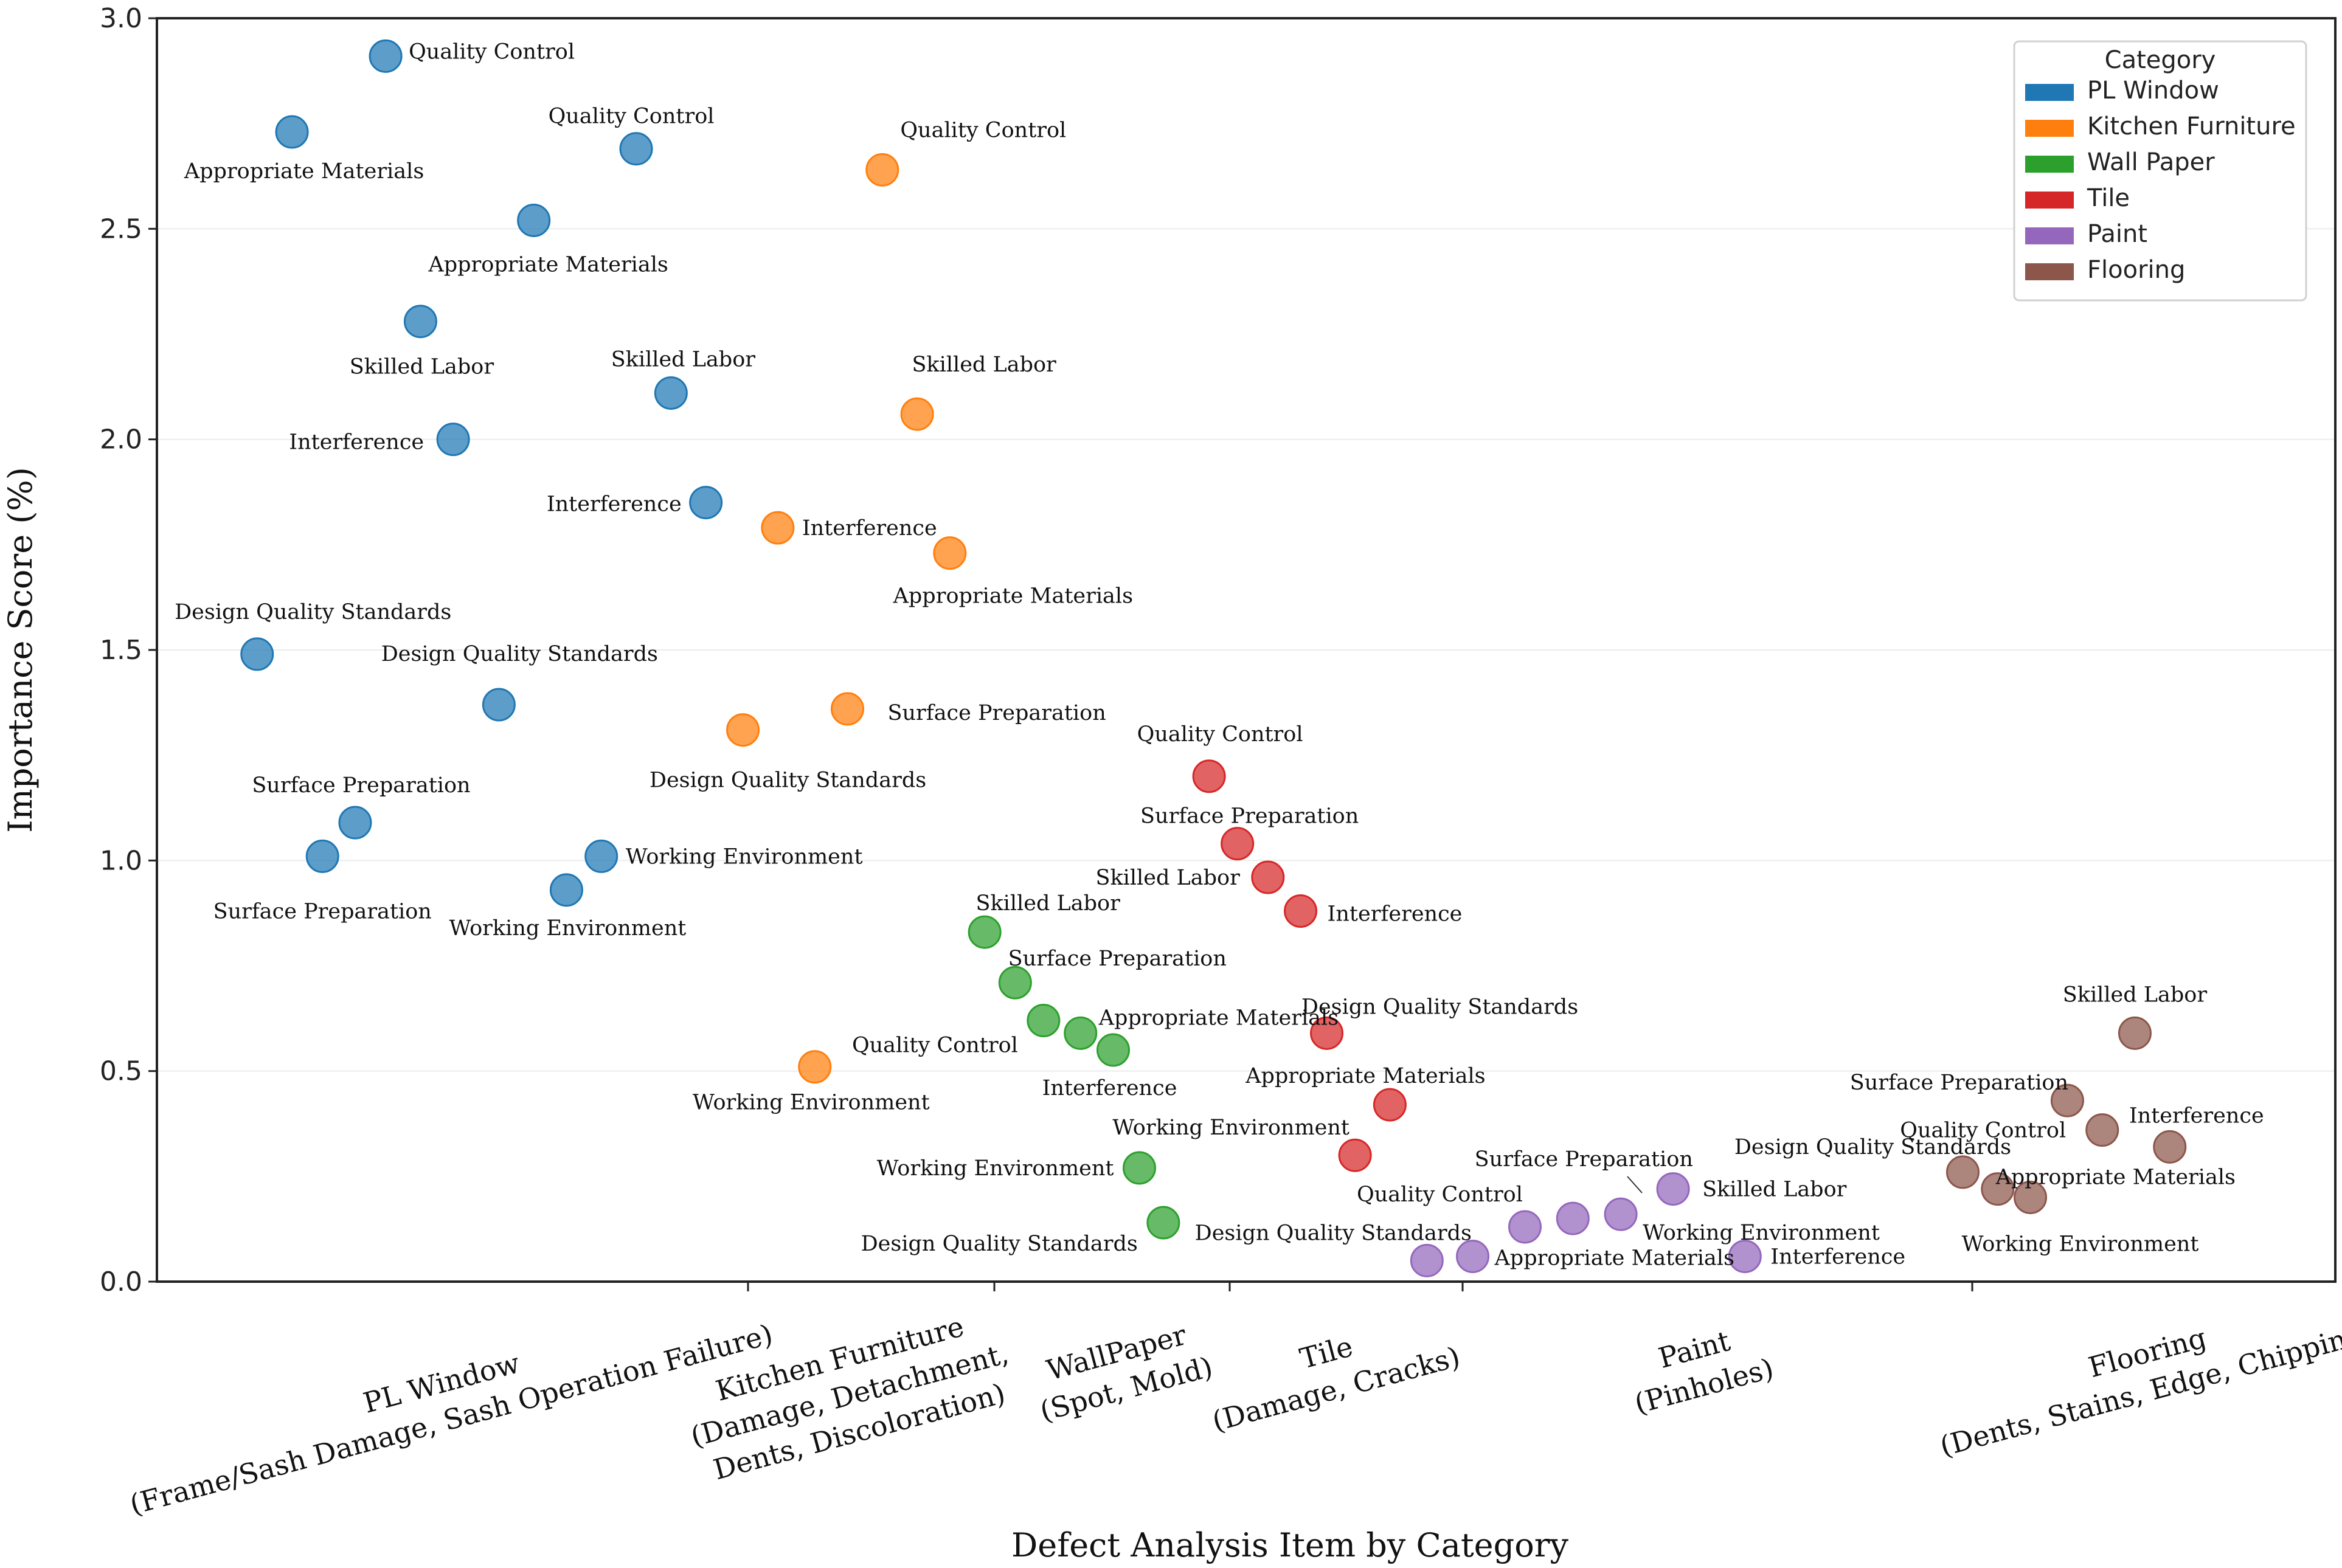 This screenshot has height=1568, width=2342. I want to click on point-label-2-1: Surface Preparation, so click(1117, 959).